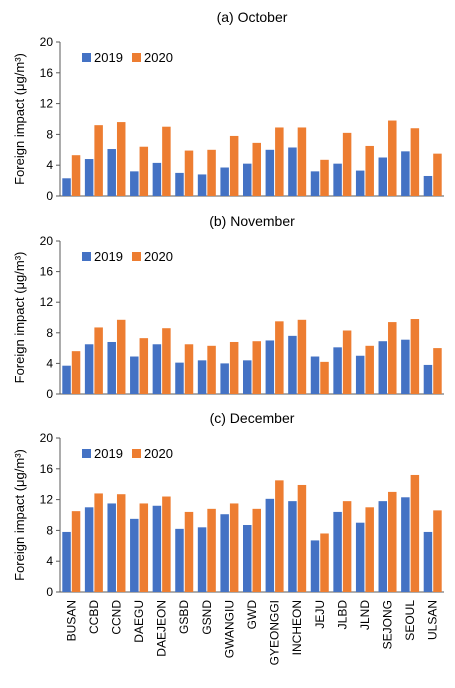 The image size is (455, 688). I want to click on bar-2020-gwangiu, so click(234, 165).